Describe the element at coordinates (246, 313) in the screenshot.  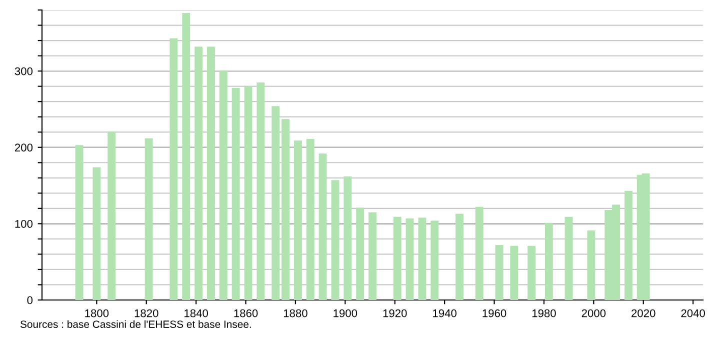
I see `x-tick-label: 1860` at that location.